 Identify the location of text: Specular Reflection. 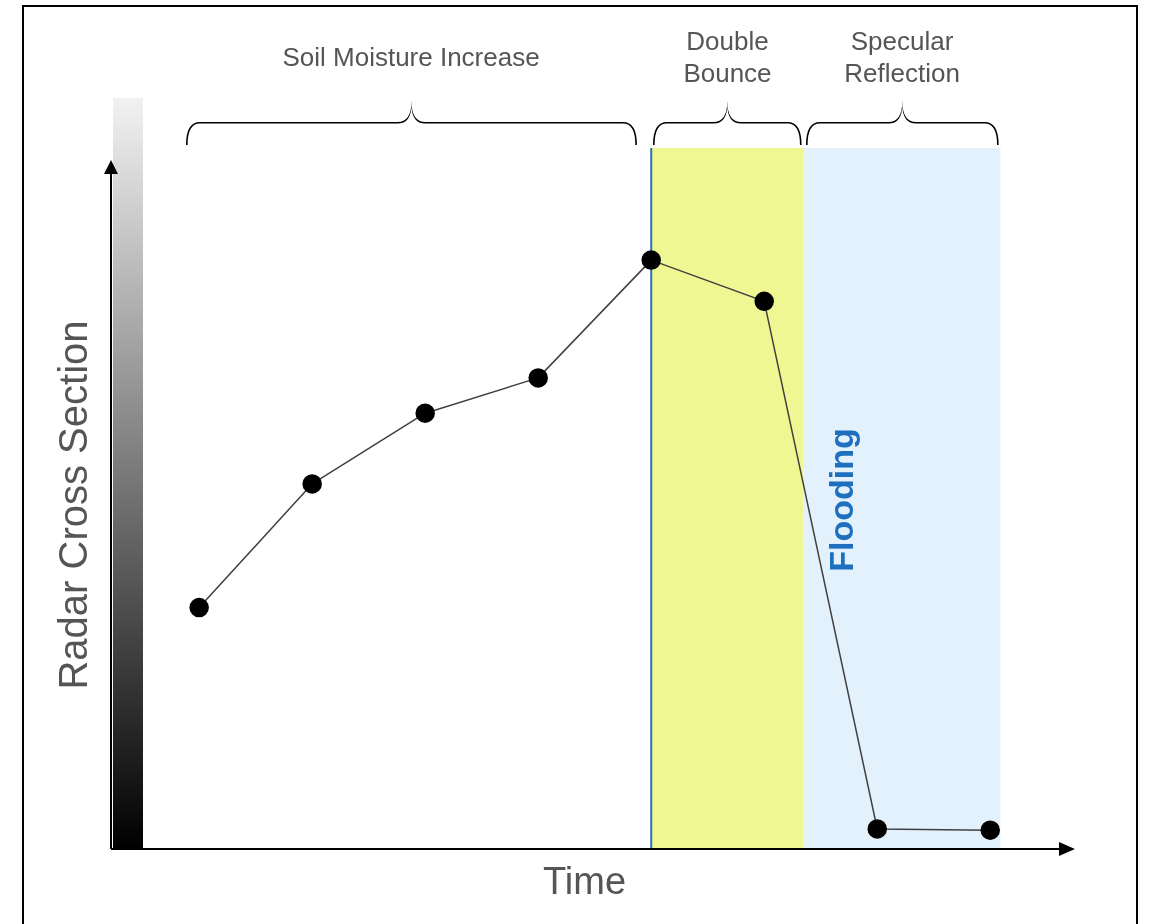
(902, 57).